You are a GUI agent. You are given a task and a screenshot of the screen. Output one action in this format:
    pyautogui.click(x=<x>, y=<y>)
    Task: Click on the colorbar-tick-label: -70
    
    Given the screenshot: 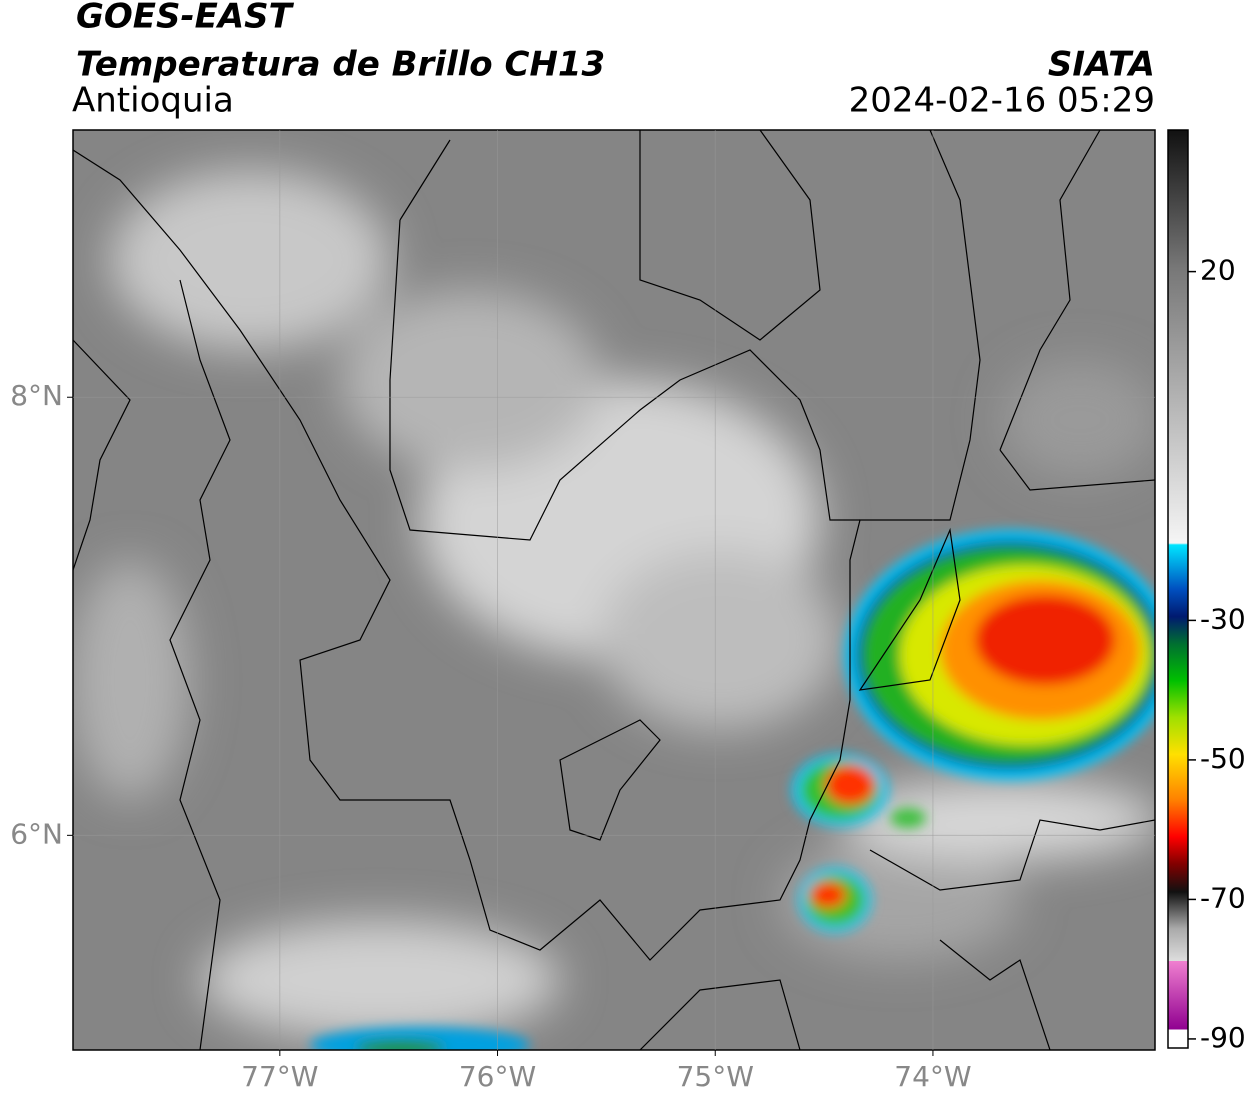 What is the action you would take?
    pyautogui.click(x=1223, y=897)
    